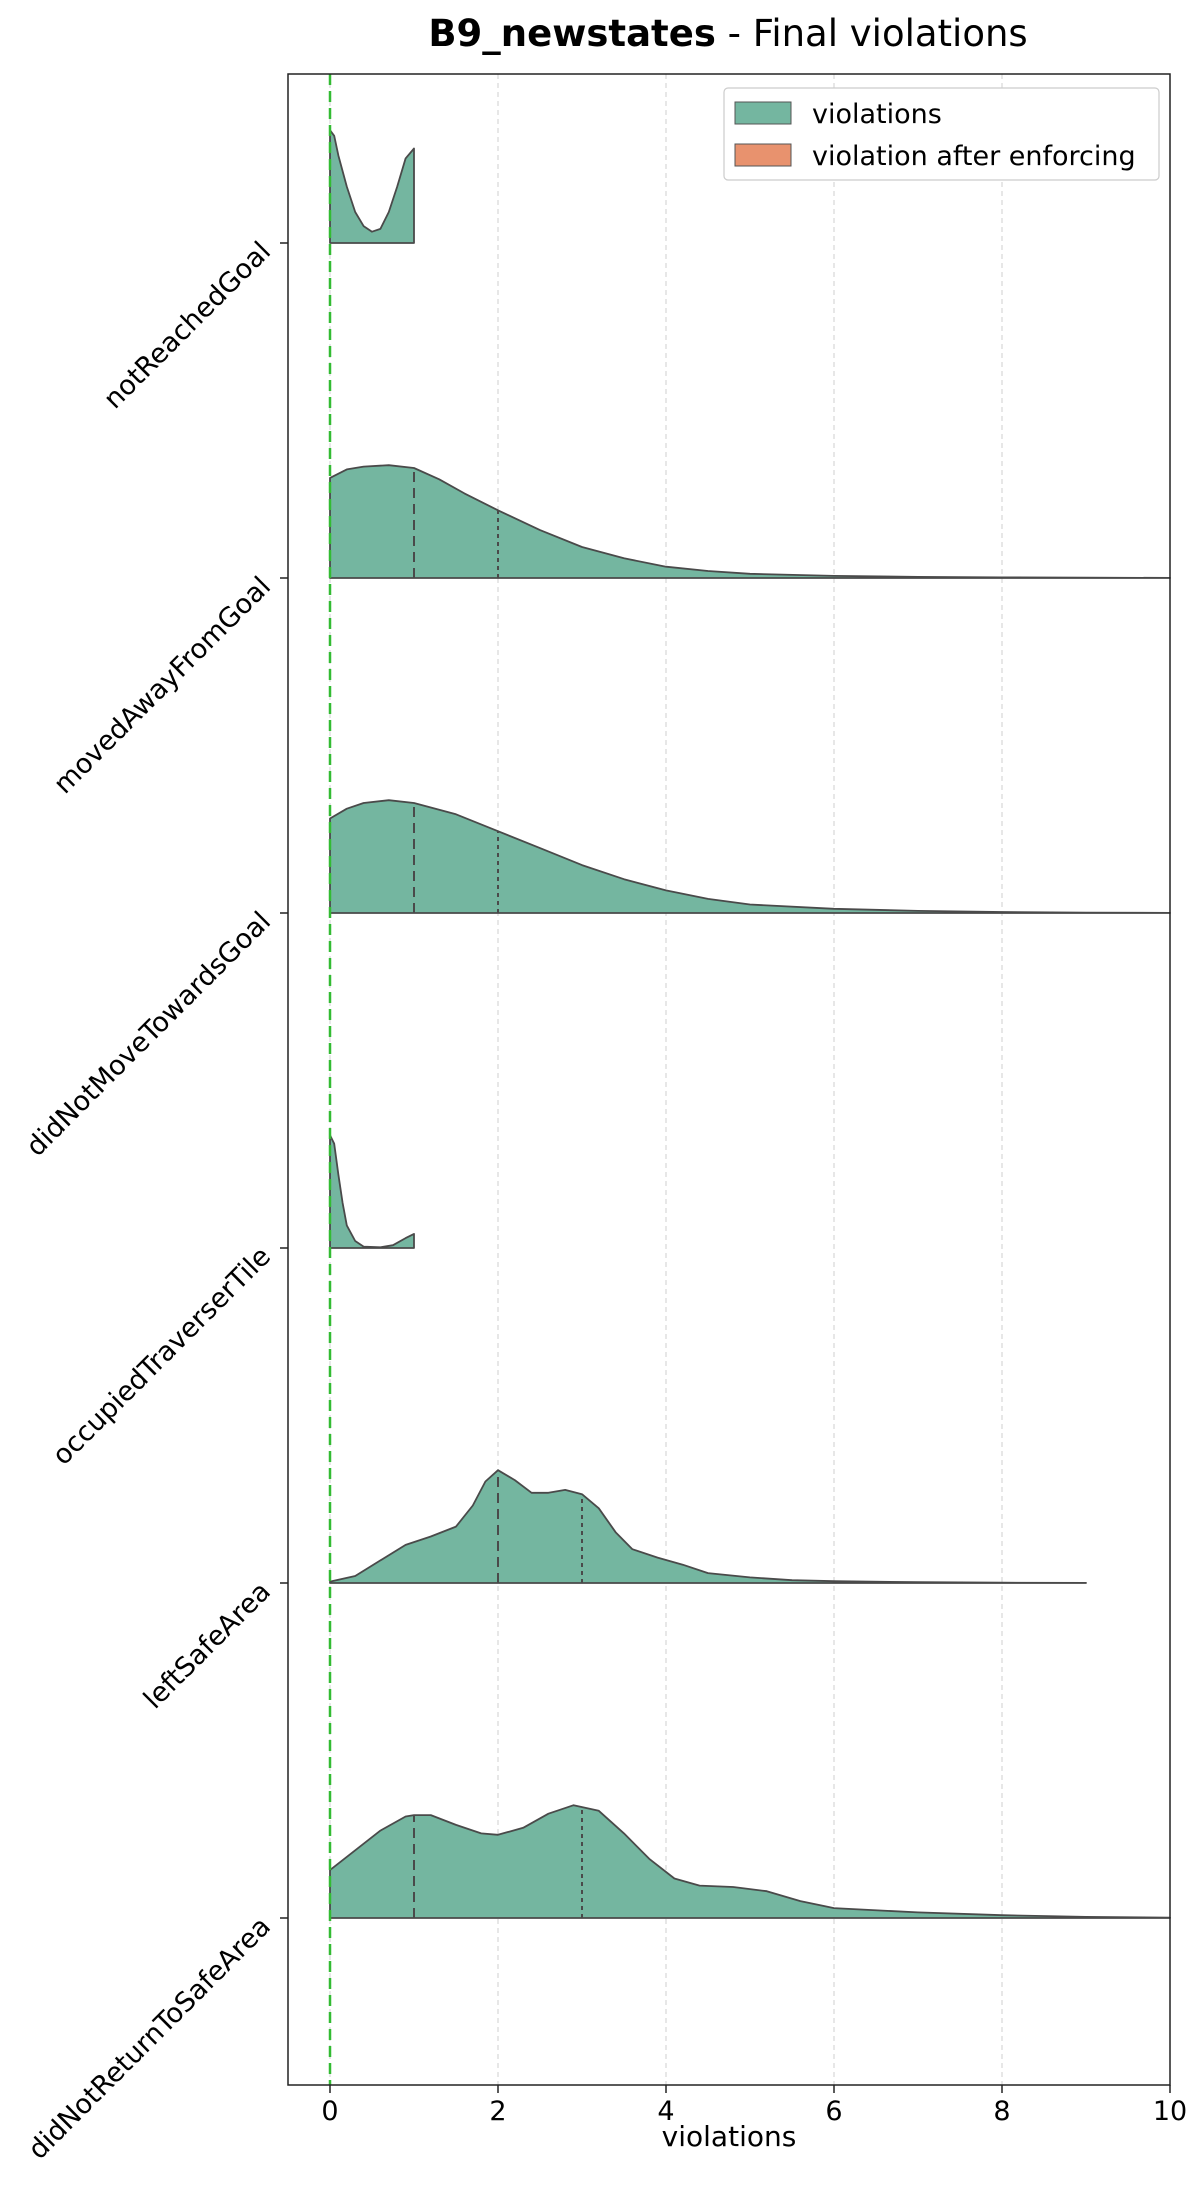  I want to click on chart-title: B9_newstates - Final violations, so click(727, 33).